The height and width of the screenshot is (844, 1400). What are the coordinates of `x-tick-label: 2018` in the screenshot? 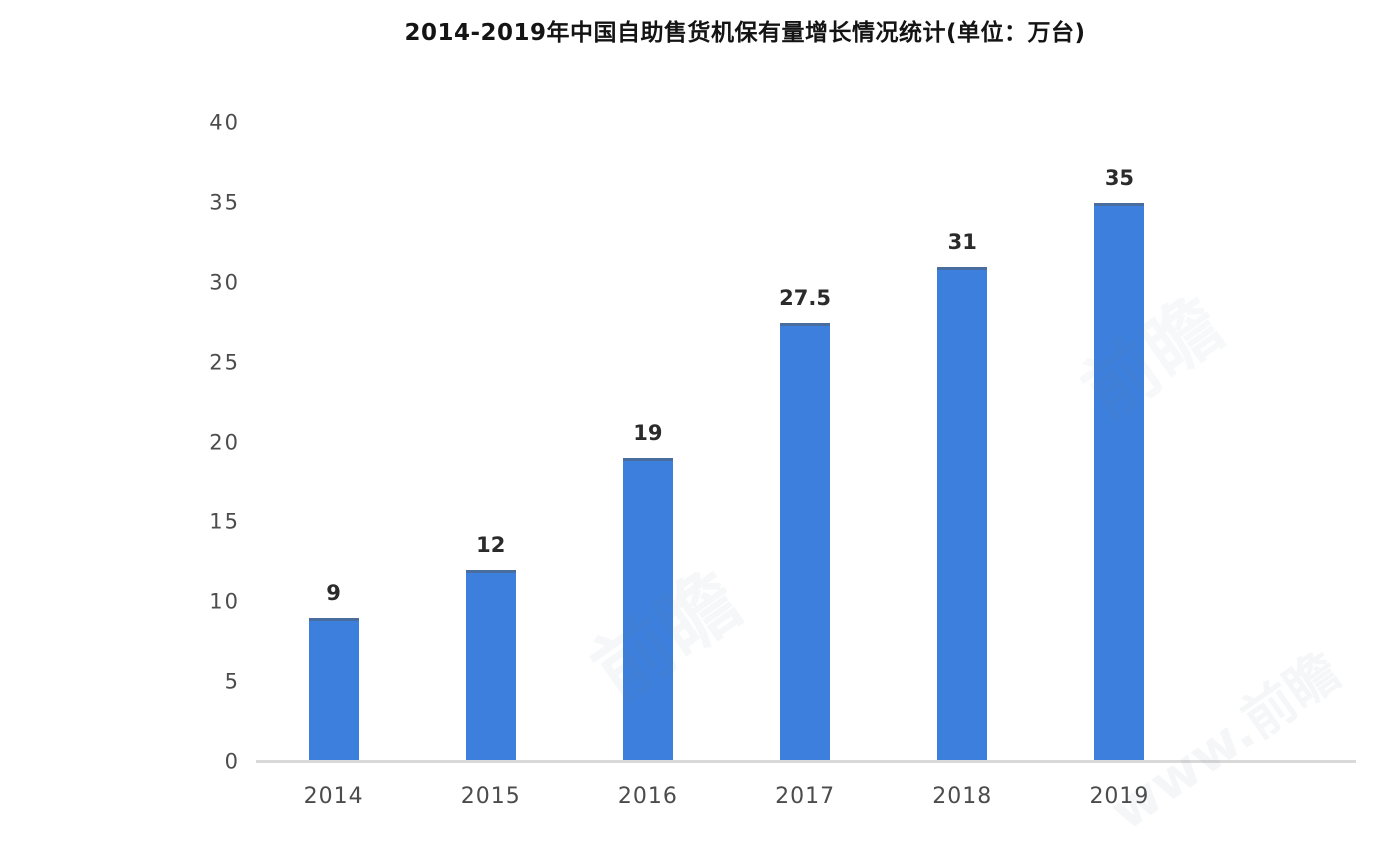 It's located at (962, 796).